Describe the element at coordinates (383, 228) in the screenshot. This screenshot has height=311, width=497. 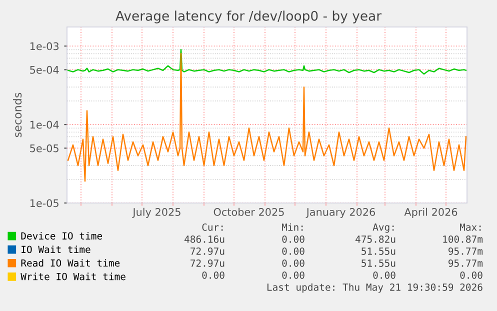
I see `text: Avg:` at that location.